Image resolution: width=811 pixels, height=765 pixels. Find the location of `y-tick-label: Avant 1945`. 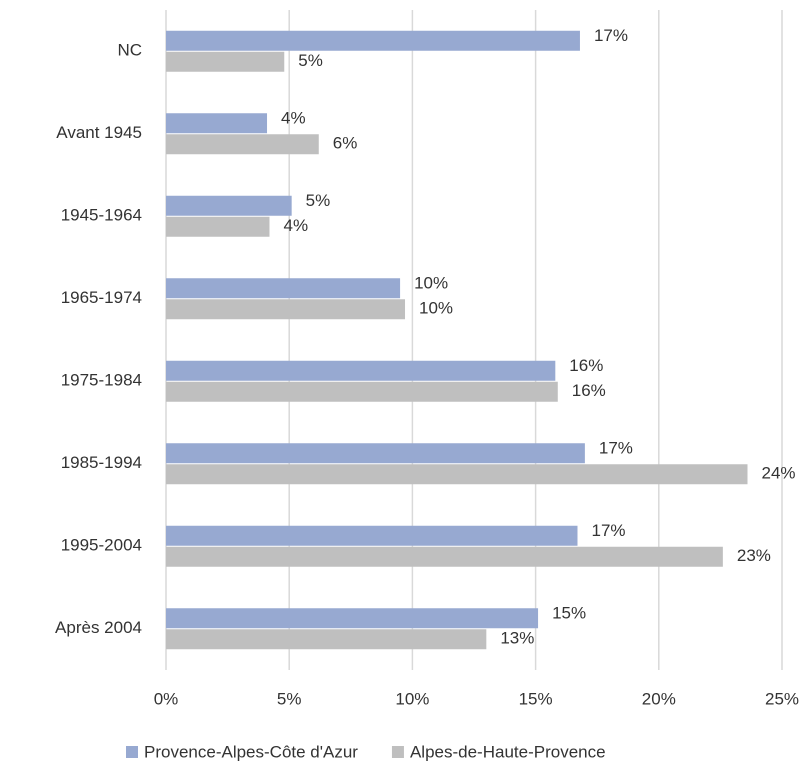

y-tick-label: Avant 1945 is located at coordinates (99, 132).